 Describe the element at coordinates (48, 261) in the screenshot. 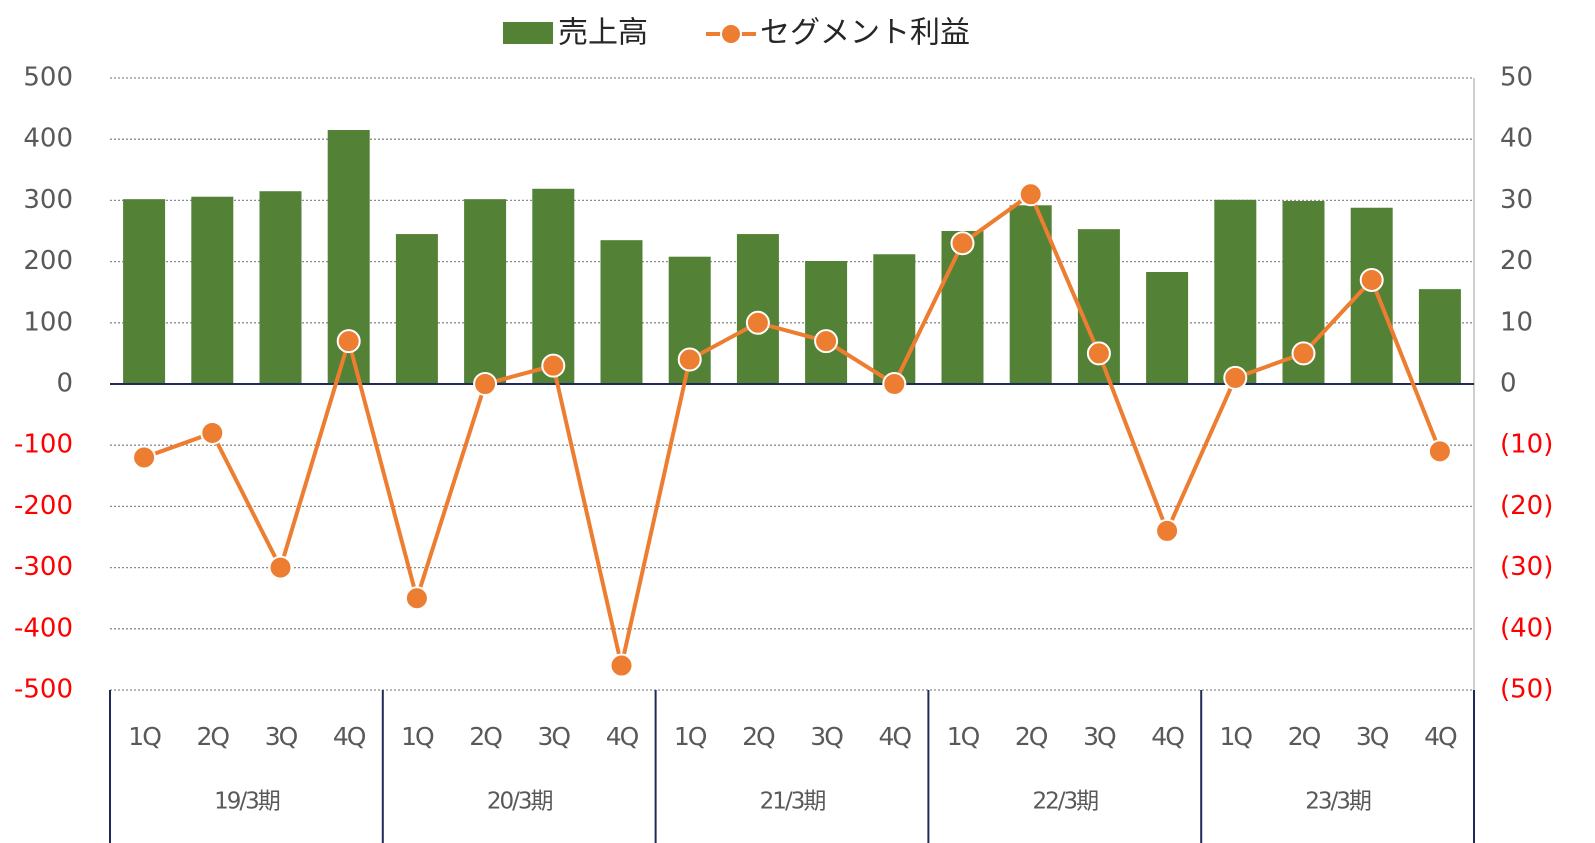

I see `y-tick-label: 200` at that location.